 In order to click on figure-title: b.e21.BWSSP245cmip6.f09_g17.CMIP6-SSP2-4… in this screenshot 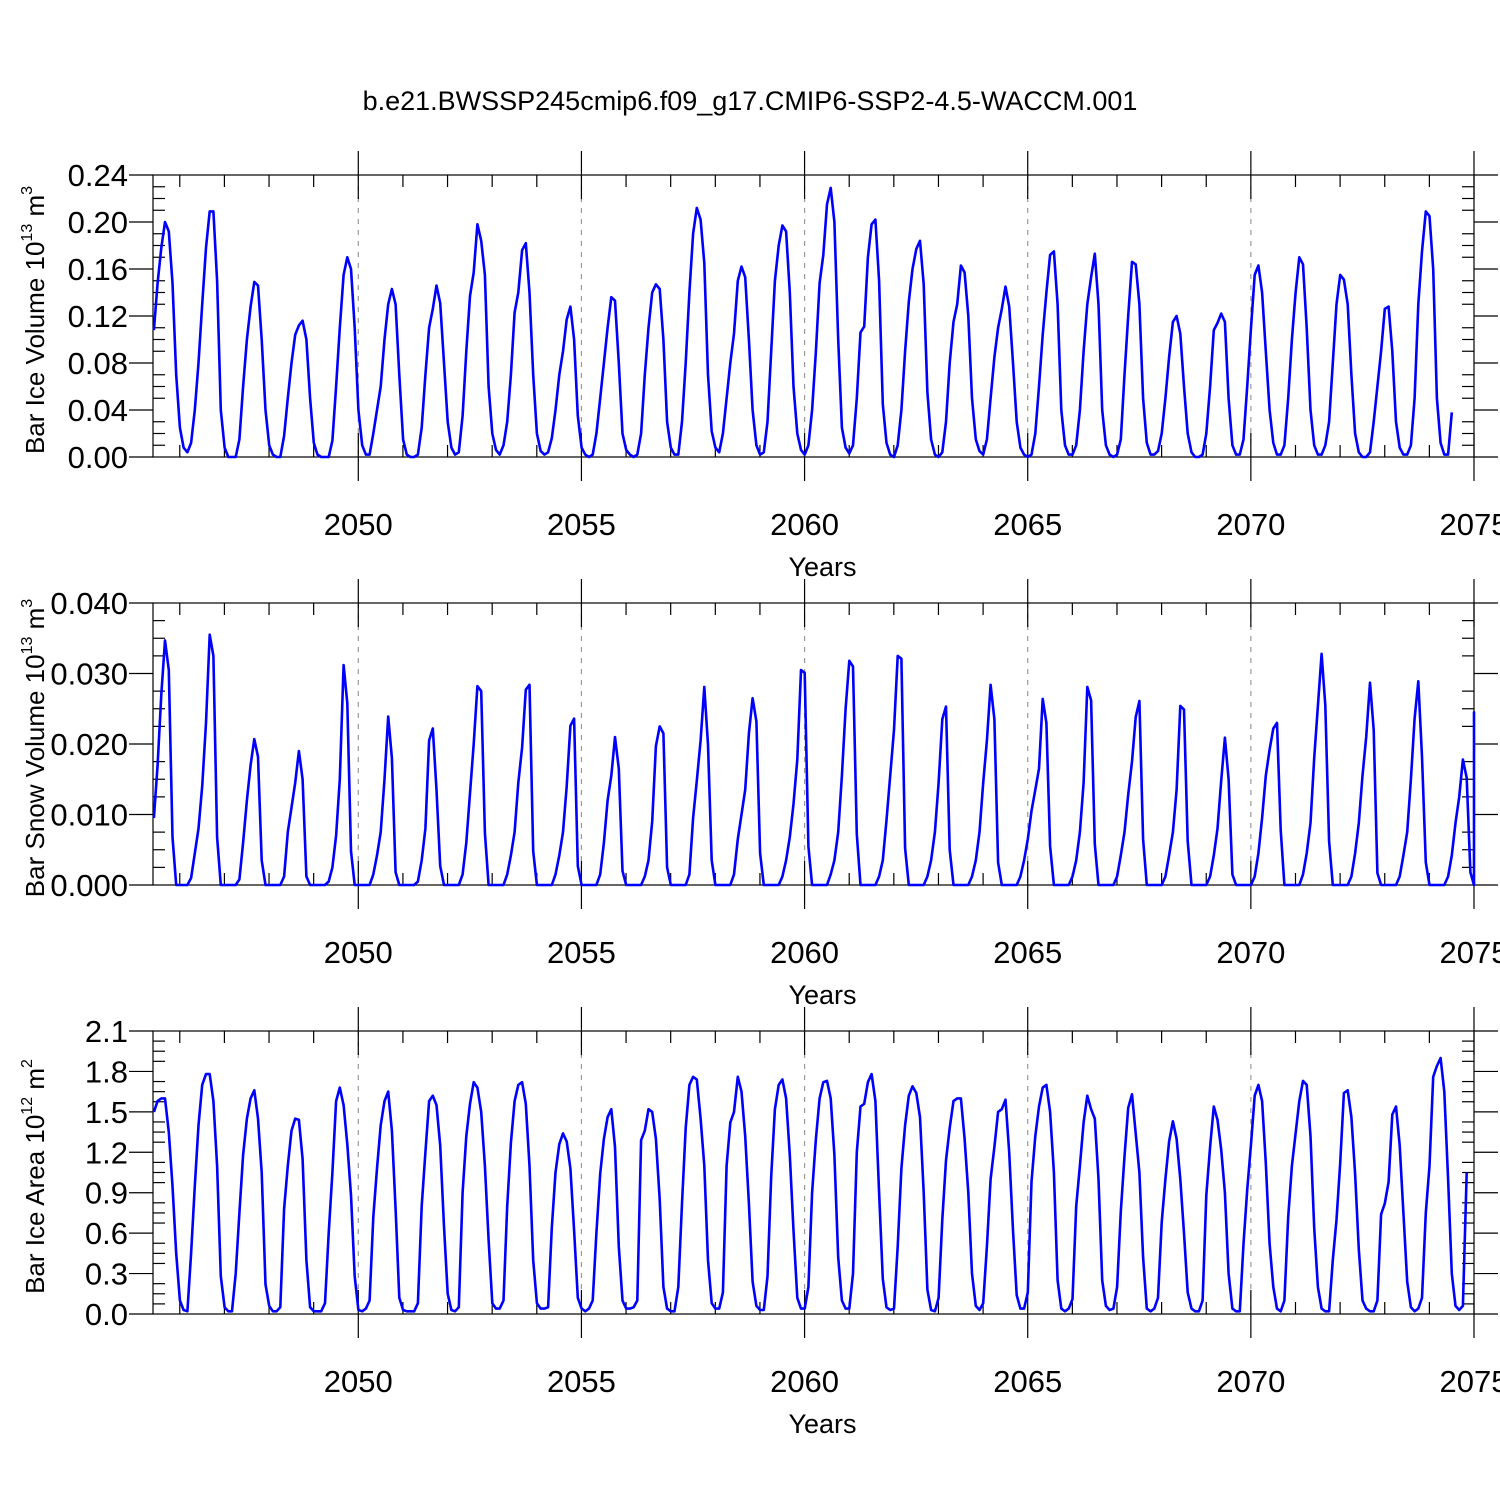, I will do `click(750, 101)`.